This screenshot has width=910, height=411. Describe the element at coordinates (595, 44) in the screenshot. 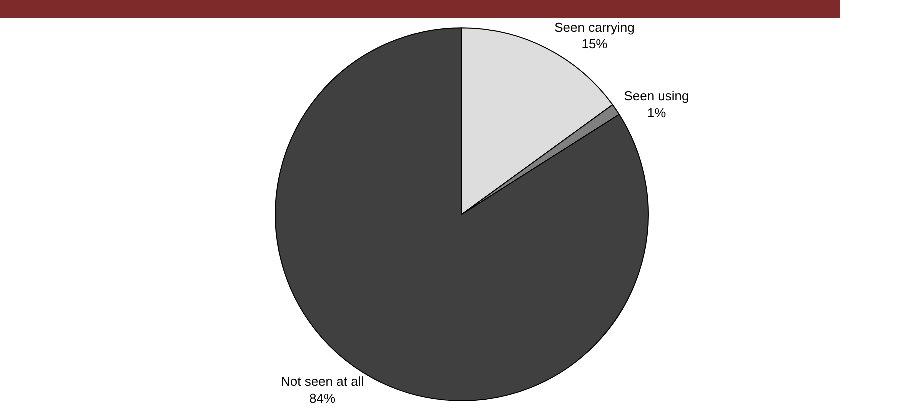

I see `data-label: 15%` at that location.